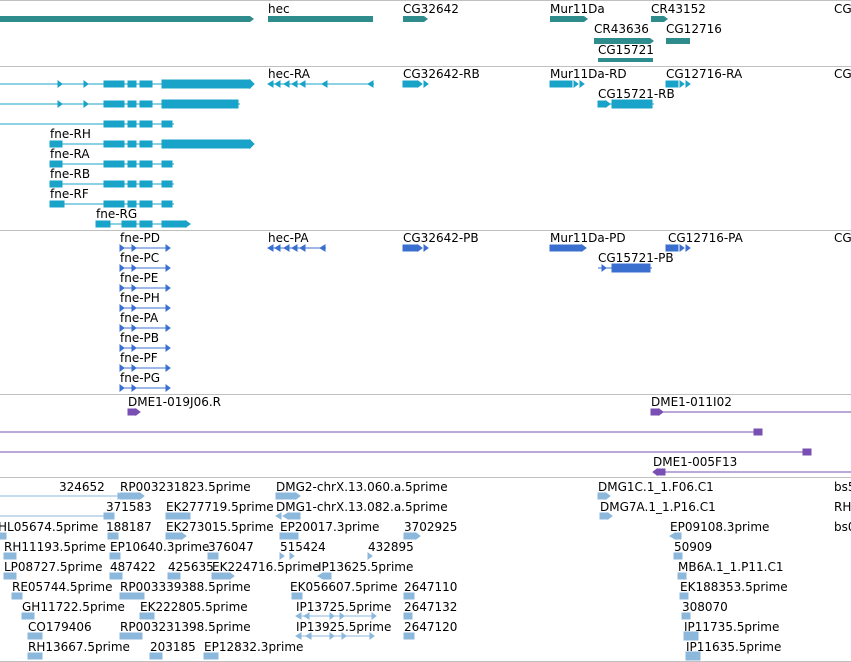  What do you see at coordinates (344, 627) in the screenshot?
I see `est-label: IP13925.5prime` at bounding box center [344, 627].